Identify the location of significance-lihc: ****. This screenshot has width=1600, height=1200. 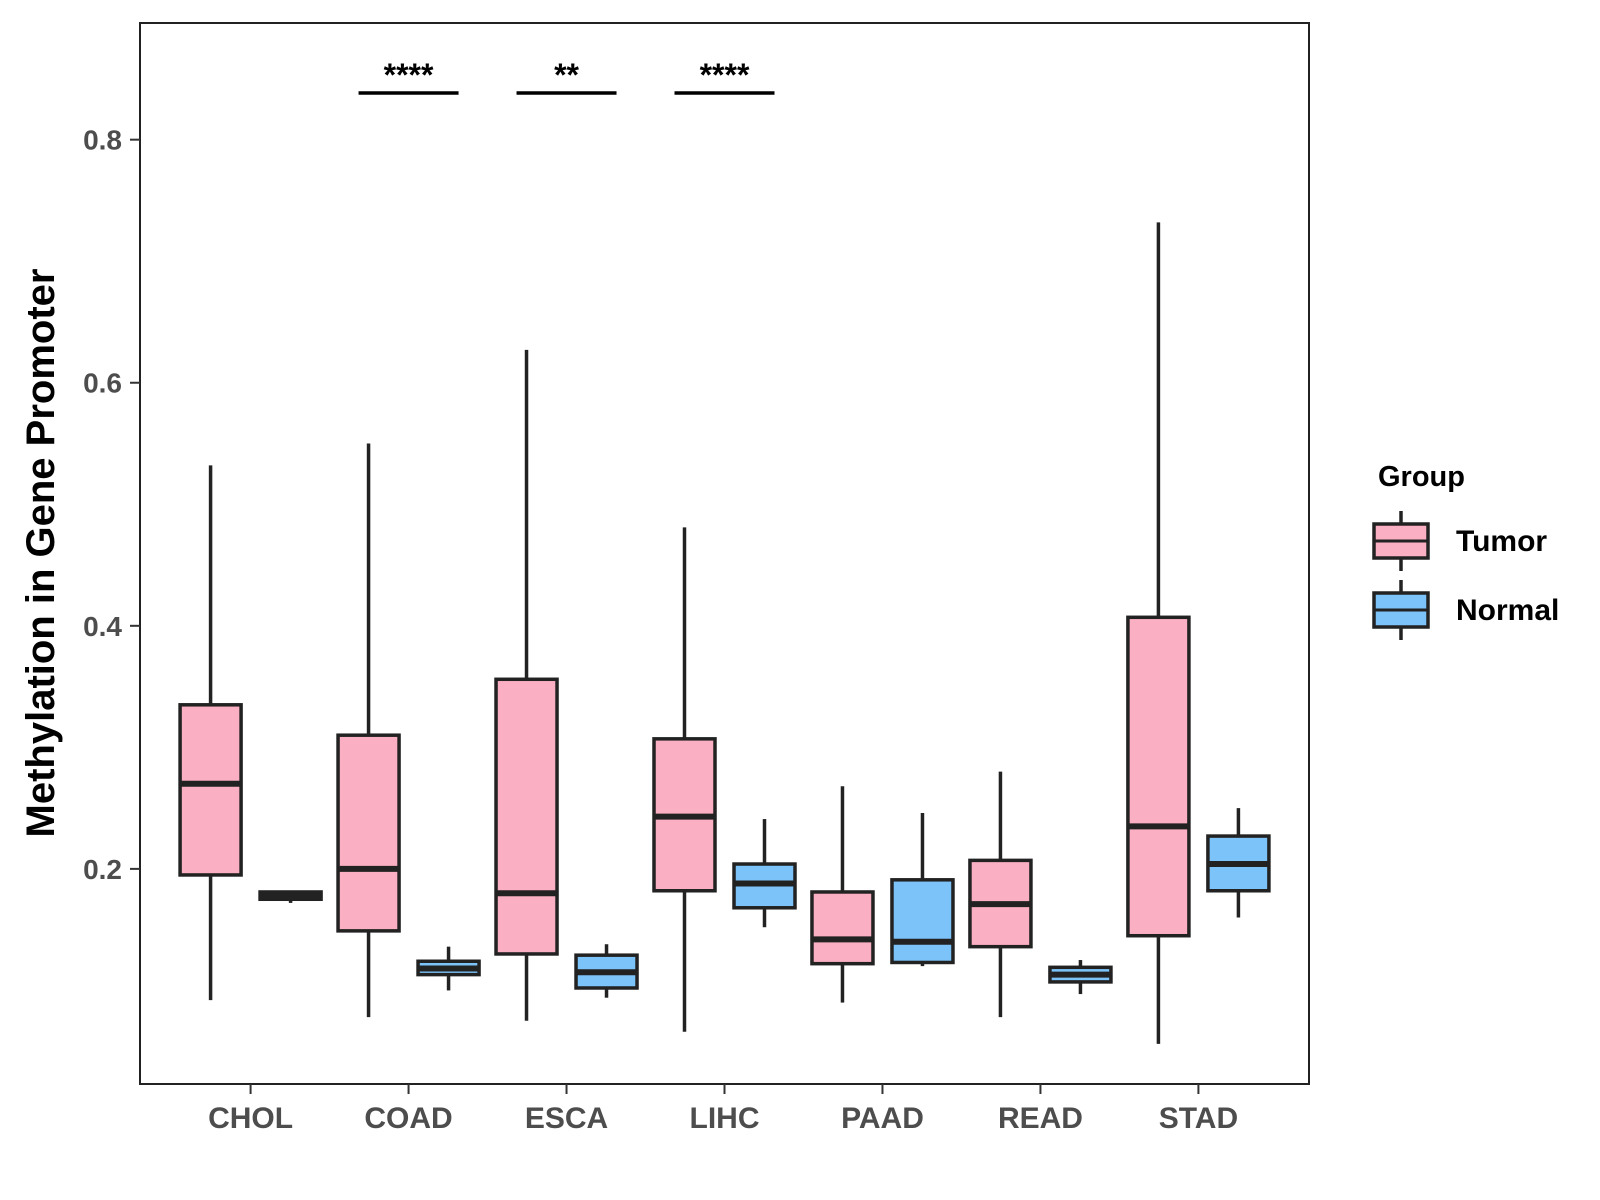
(724, 76).